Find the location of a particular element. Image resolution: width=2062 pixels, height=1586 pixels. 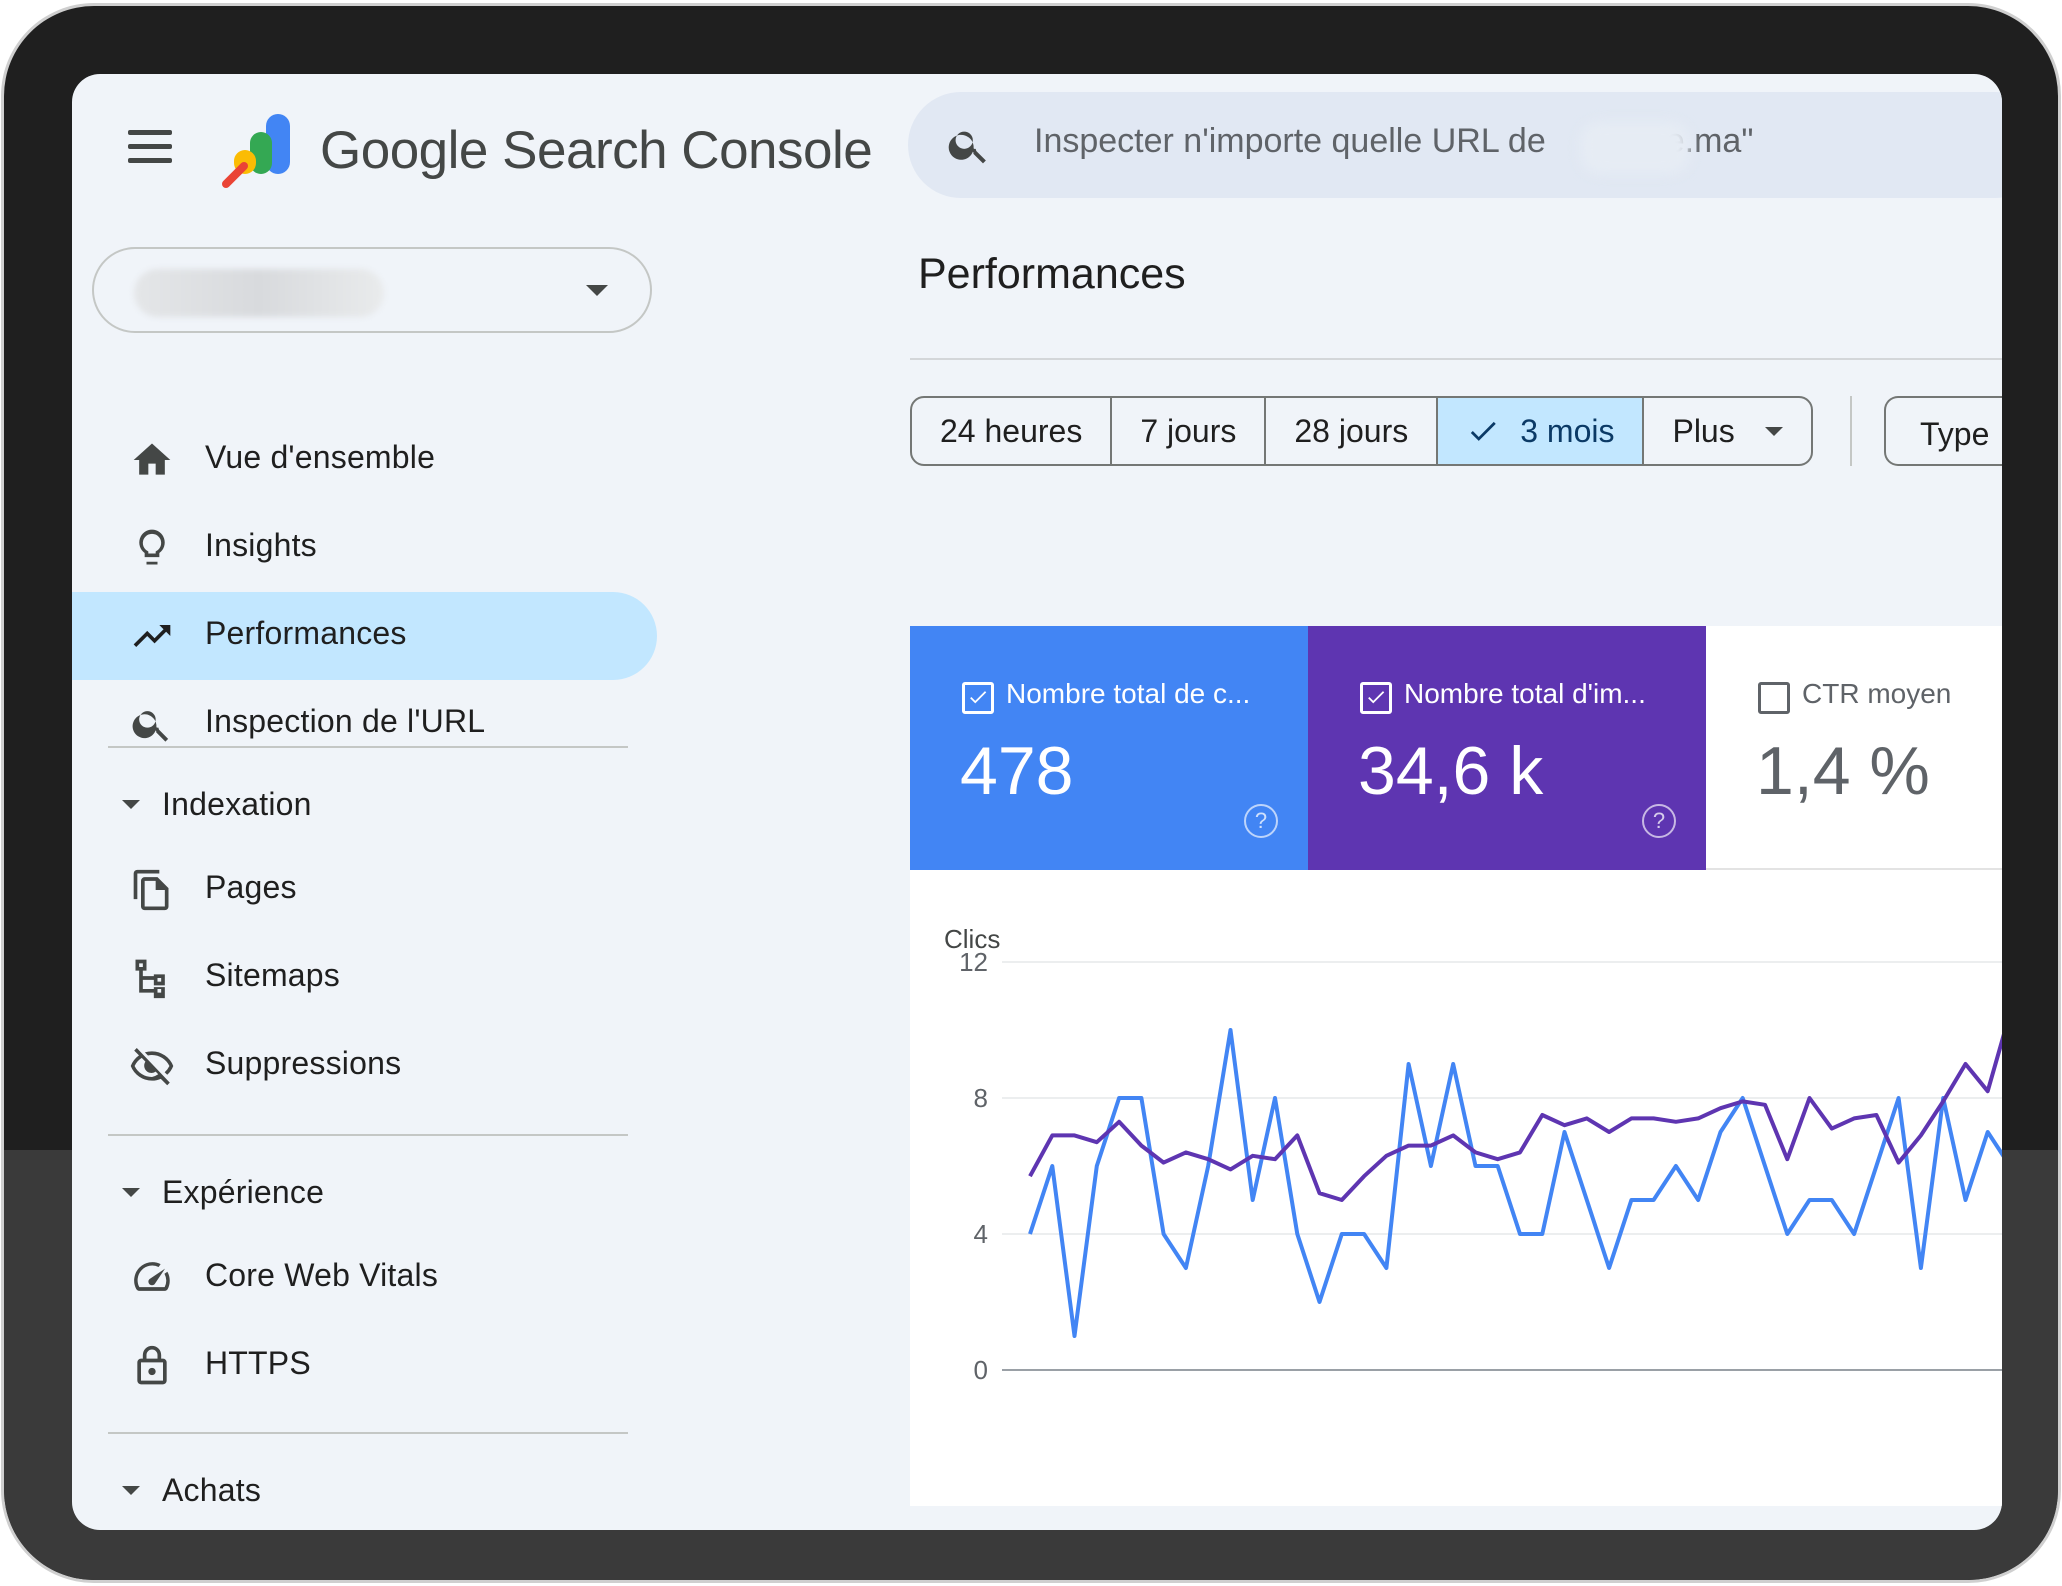

metric-card-impressions: Nombre total d'im... 34,6 k ? is located at coordinates (1507, 748).